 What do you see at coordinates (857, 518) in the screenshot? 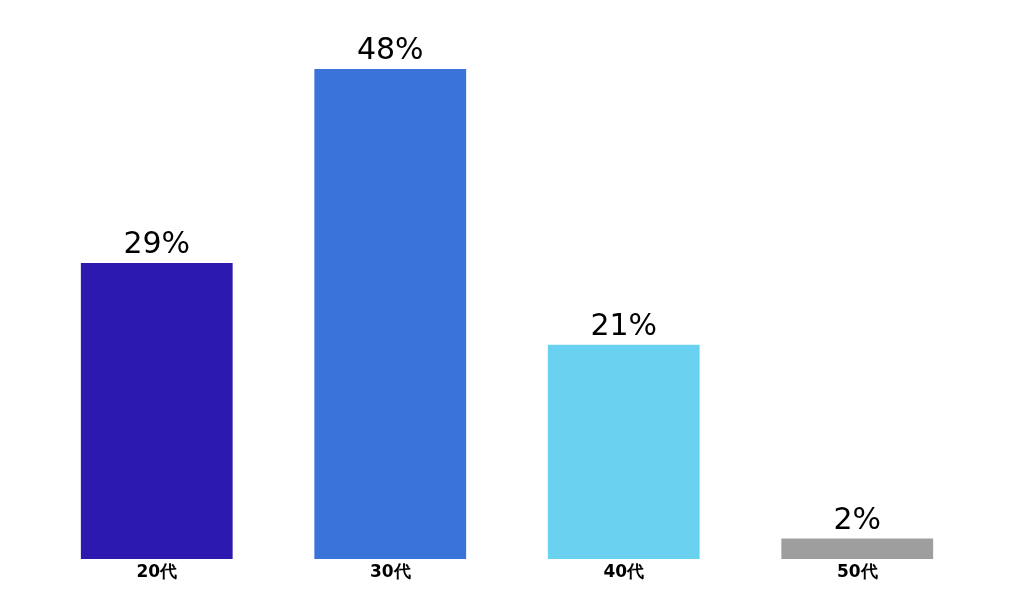
I see `data-label: 2%` at bounding box center [857, 518].